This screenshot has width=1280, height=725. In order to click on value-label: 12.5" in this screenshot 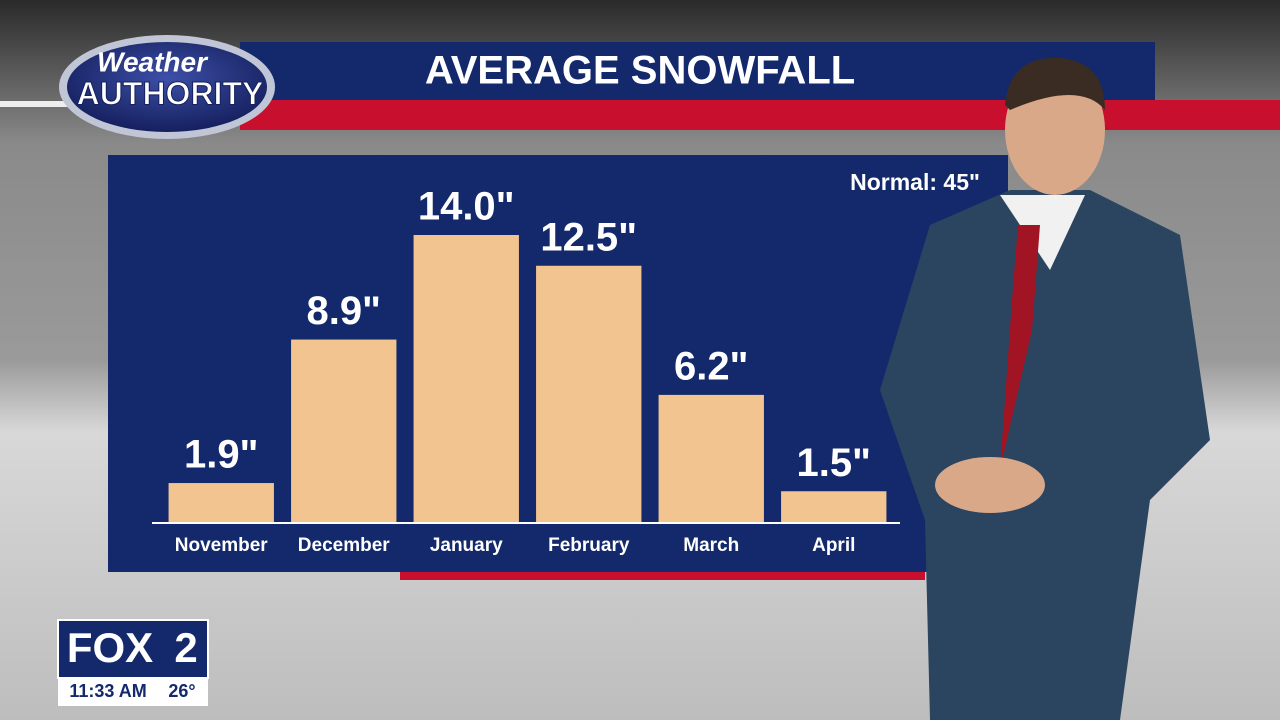, I will do `click(588, 237)`.